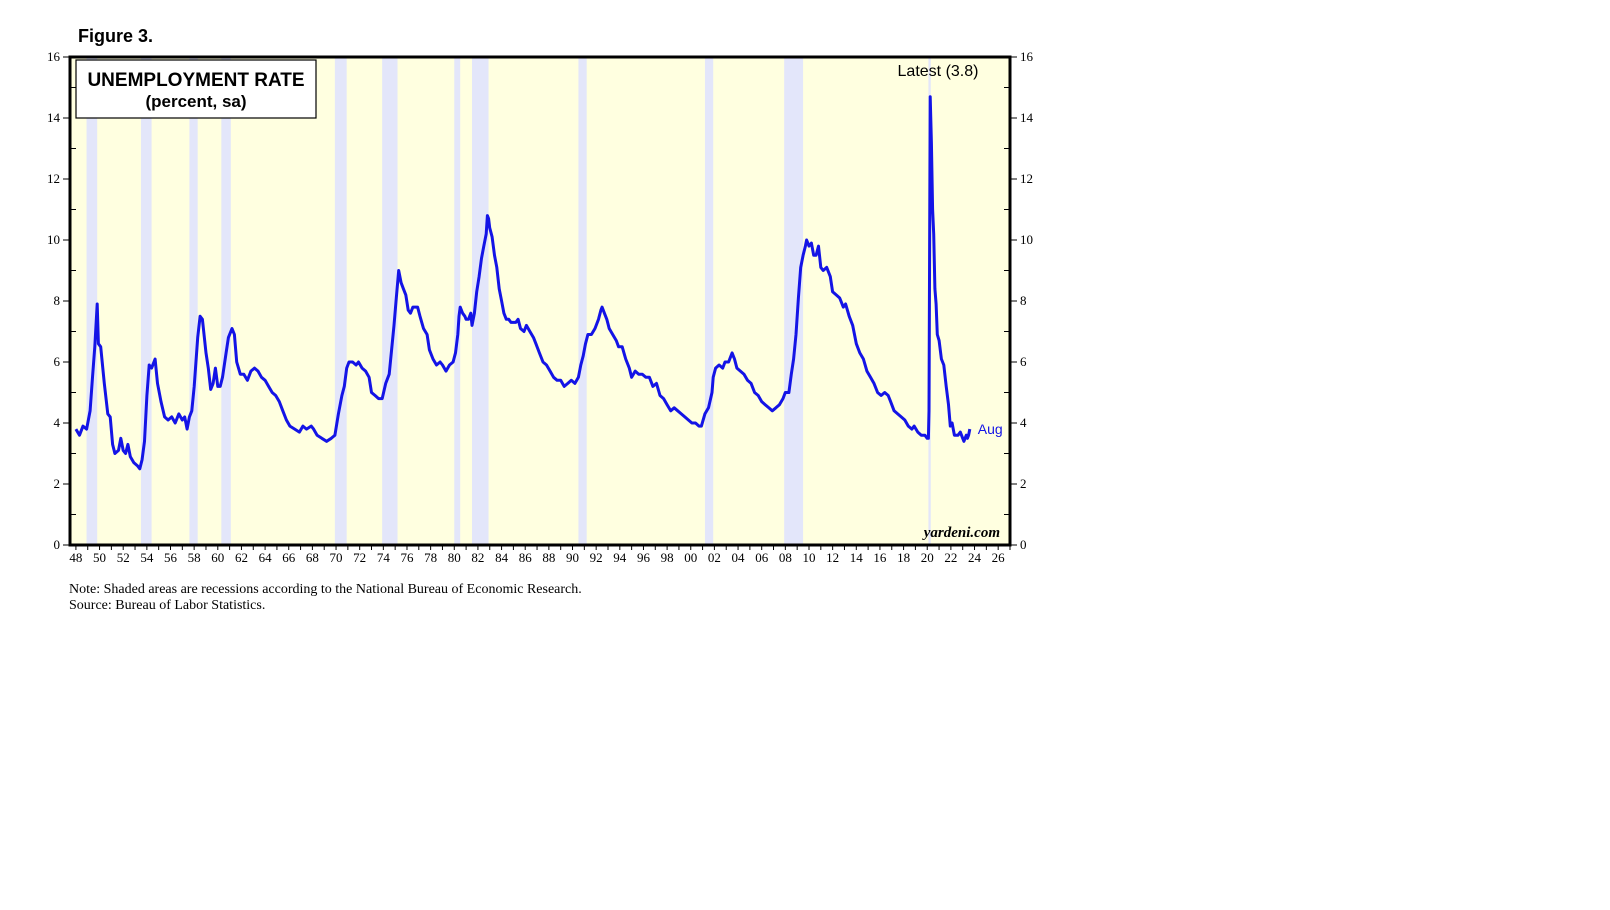 This screenshot has height=910, width=1610. I want to click on chart-title: UNEMPLOYMENT RATE, so click(195, 80).